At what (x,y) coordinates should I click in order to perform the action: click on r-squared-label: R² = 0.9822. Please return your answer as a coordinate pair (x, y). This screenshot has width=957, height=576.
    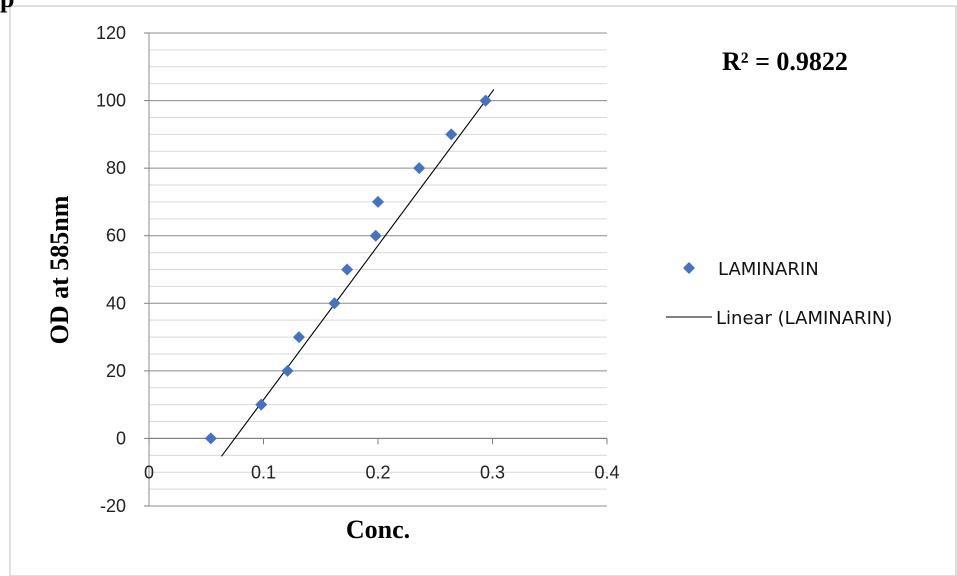
    Looking at the image, I should click on (785, 61).